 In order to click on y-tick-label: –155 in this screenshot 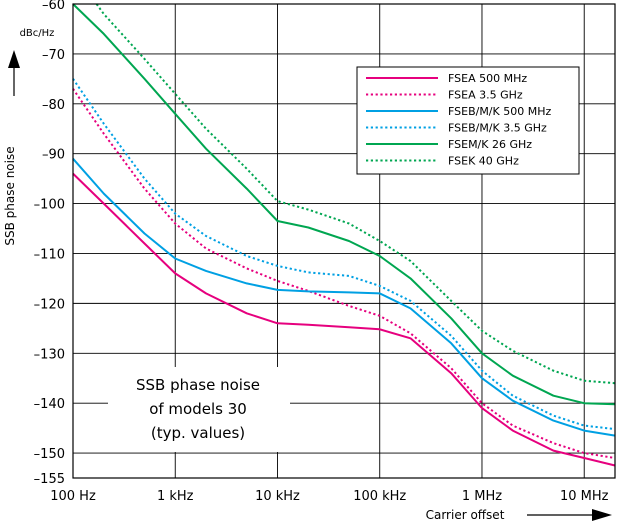, I will do `click(49, 479)`.